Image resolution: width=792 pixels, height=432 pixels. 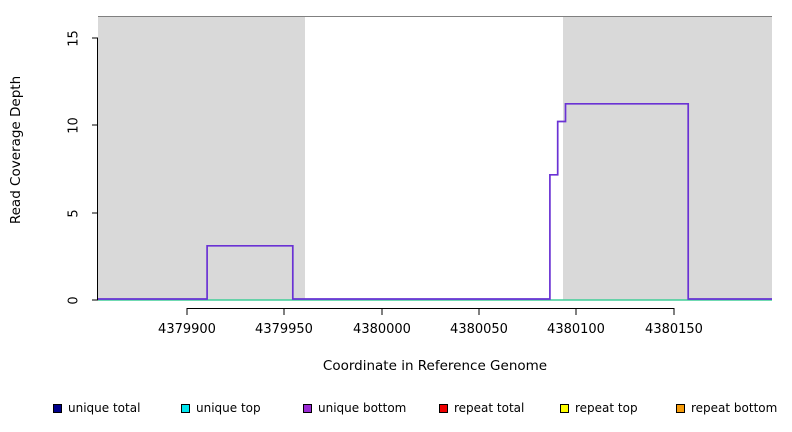 I want to click on x-tick-label-4379950: 4379950, so click(x=284, y=329).